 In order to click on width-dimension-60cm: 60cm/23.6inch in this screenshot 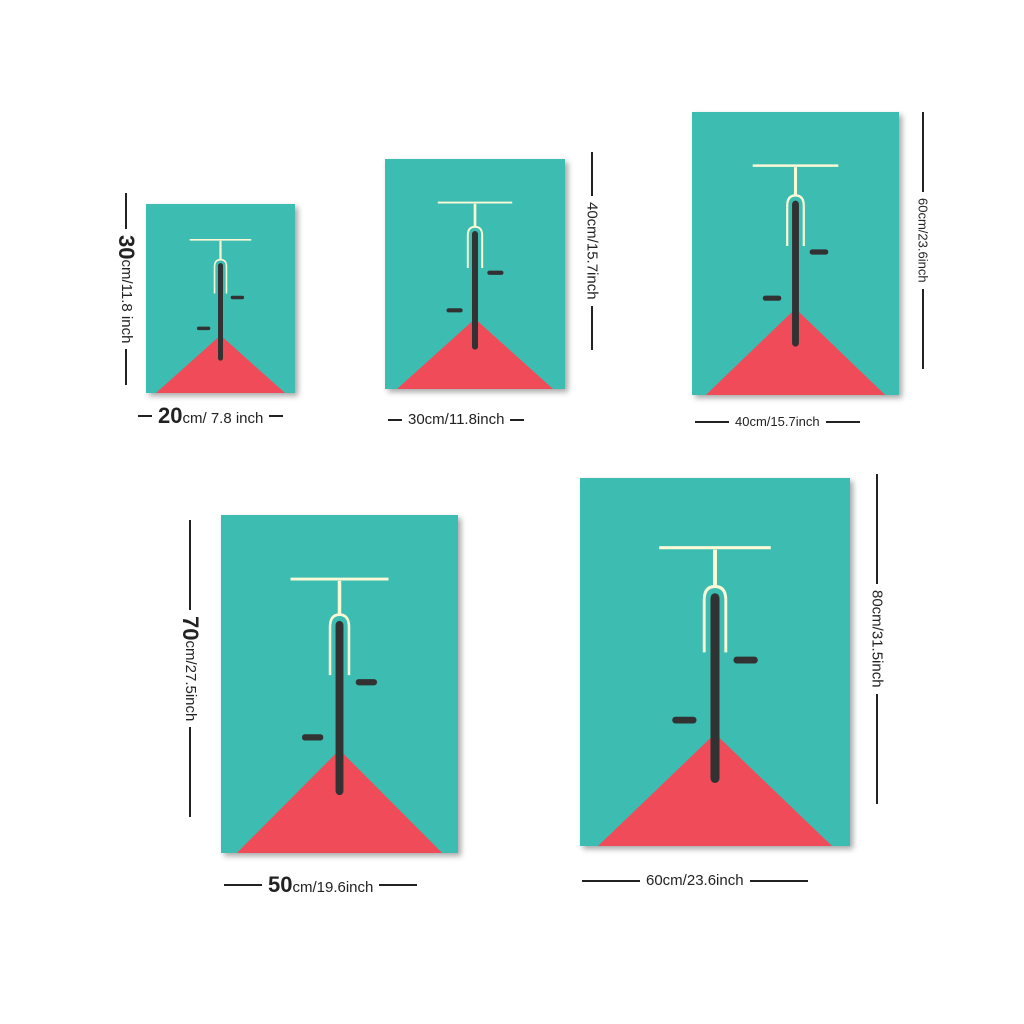, I will do `click(715, 880)`.